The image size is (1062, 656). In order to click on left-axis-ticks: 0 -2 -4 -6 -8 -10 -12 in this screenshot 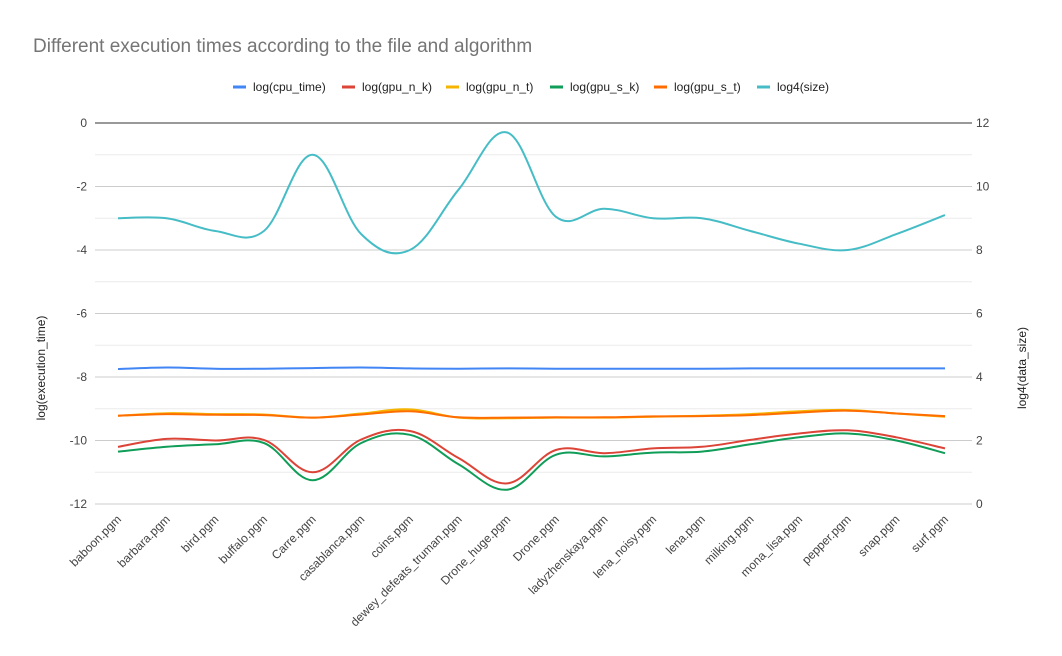, I will do `click(79, 313)`.